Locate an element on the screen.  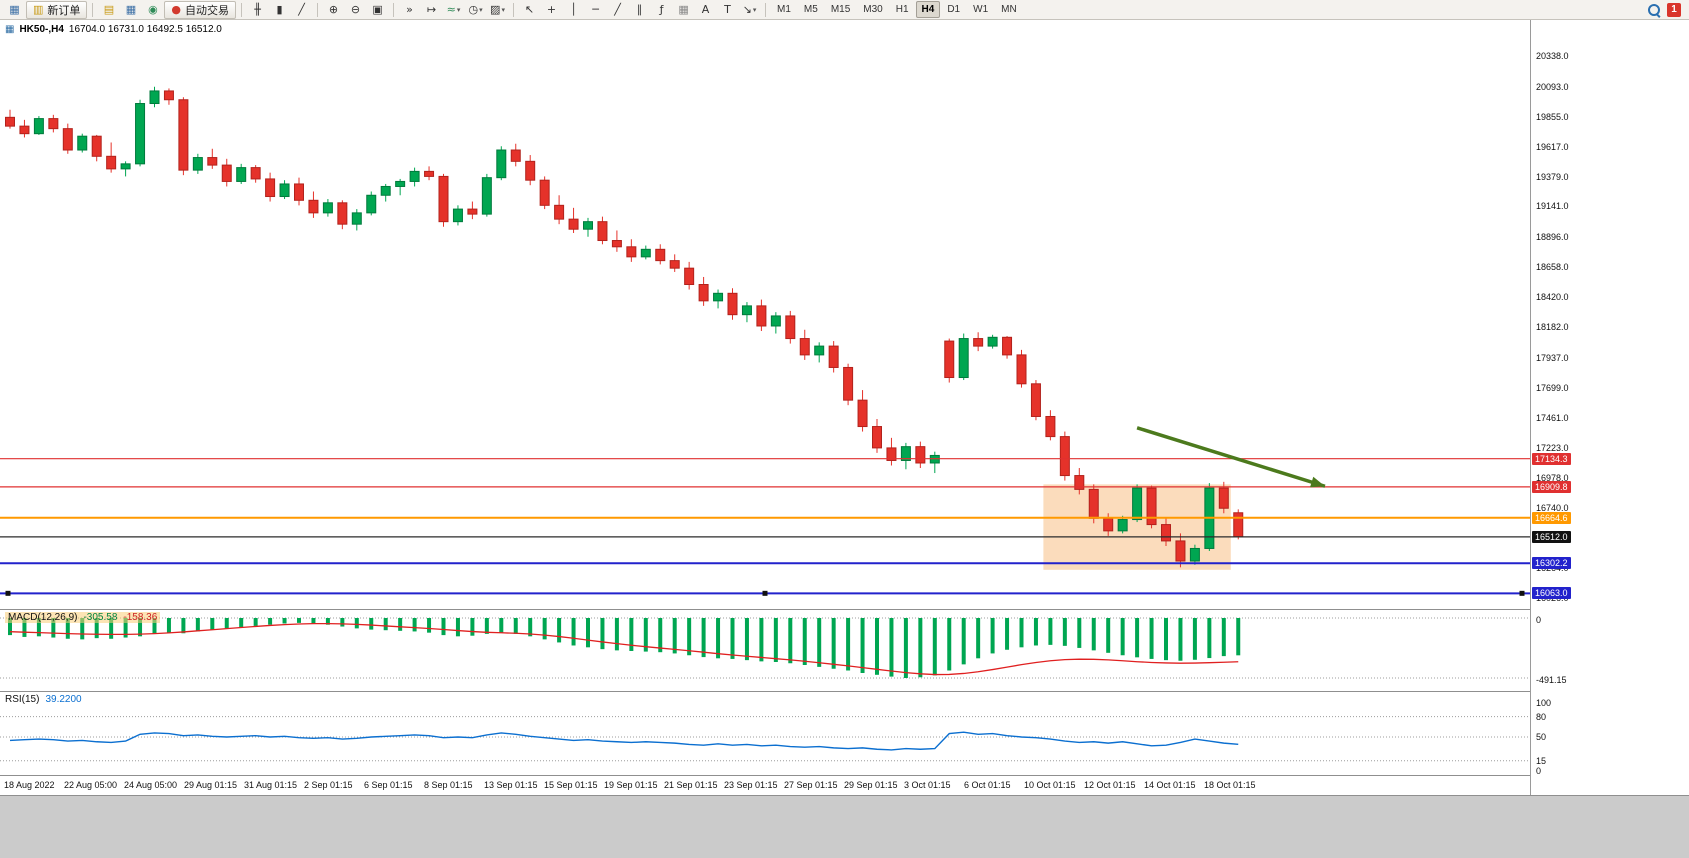
textbox-icon: T is located at coordinates (727, 9).